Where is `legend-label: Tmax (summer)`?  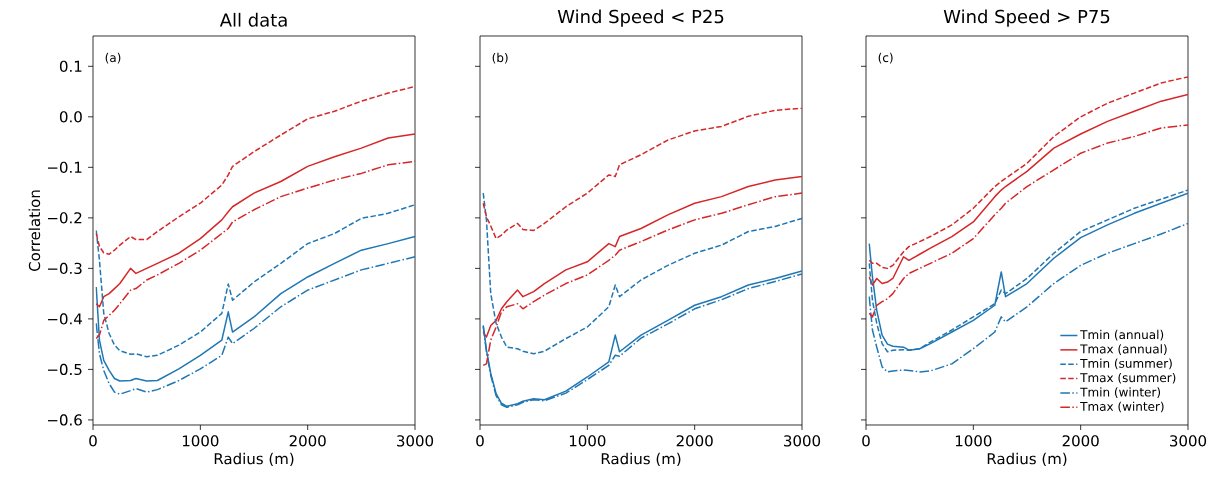 legend-label: Tmax (summer) is located at coordinates (1128, 378).